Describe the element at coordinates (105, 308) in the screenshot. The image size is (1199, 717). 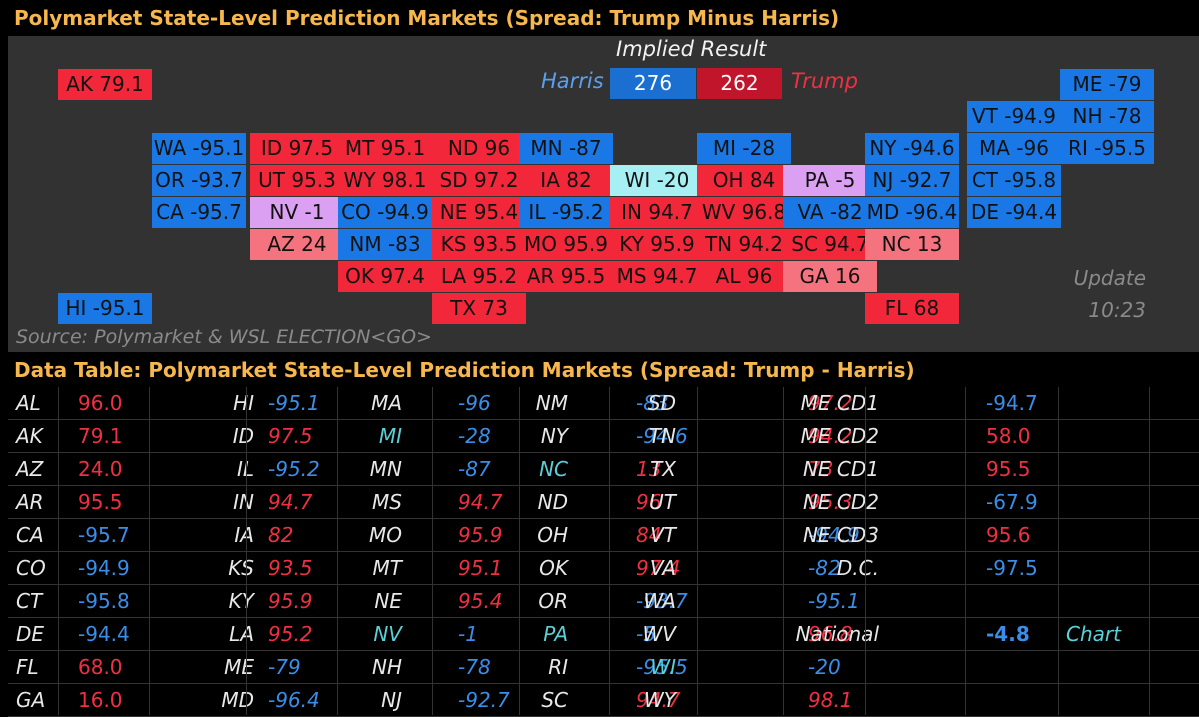
I see `state-tile-hi: HI -95.1` at that location.